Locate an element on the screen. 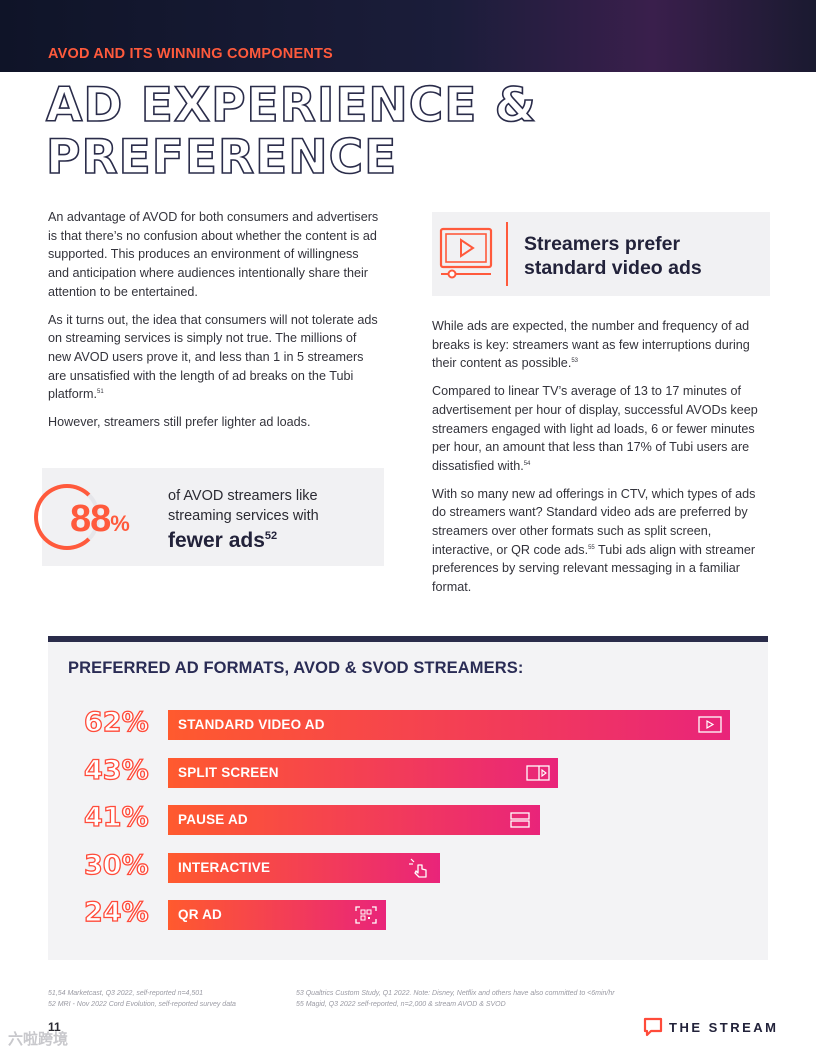  chart-bar: QR AD is located at coordinates (277, 915).